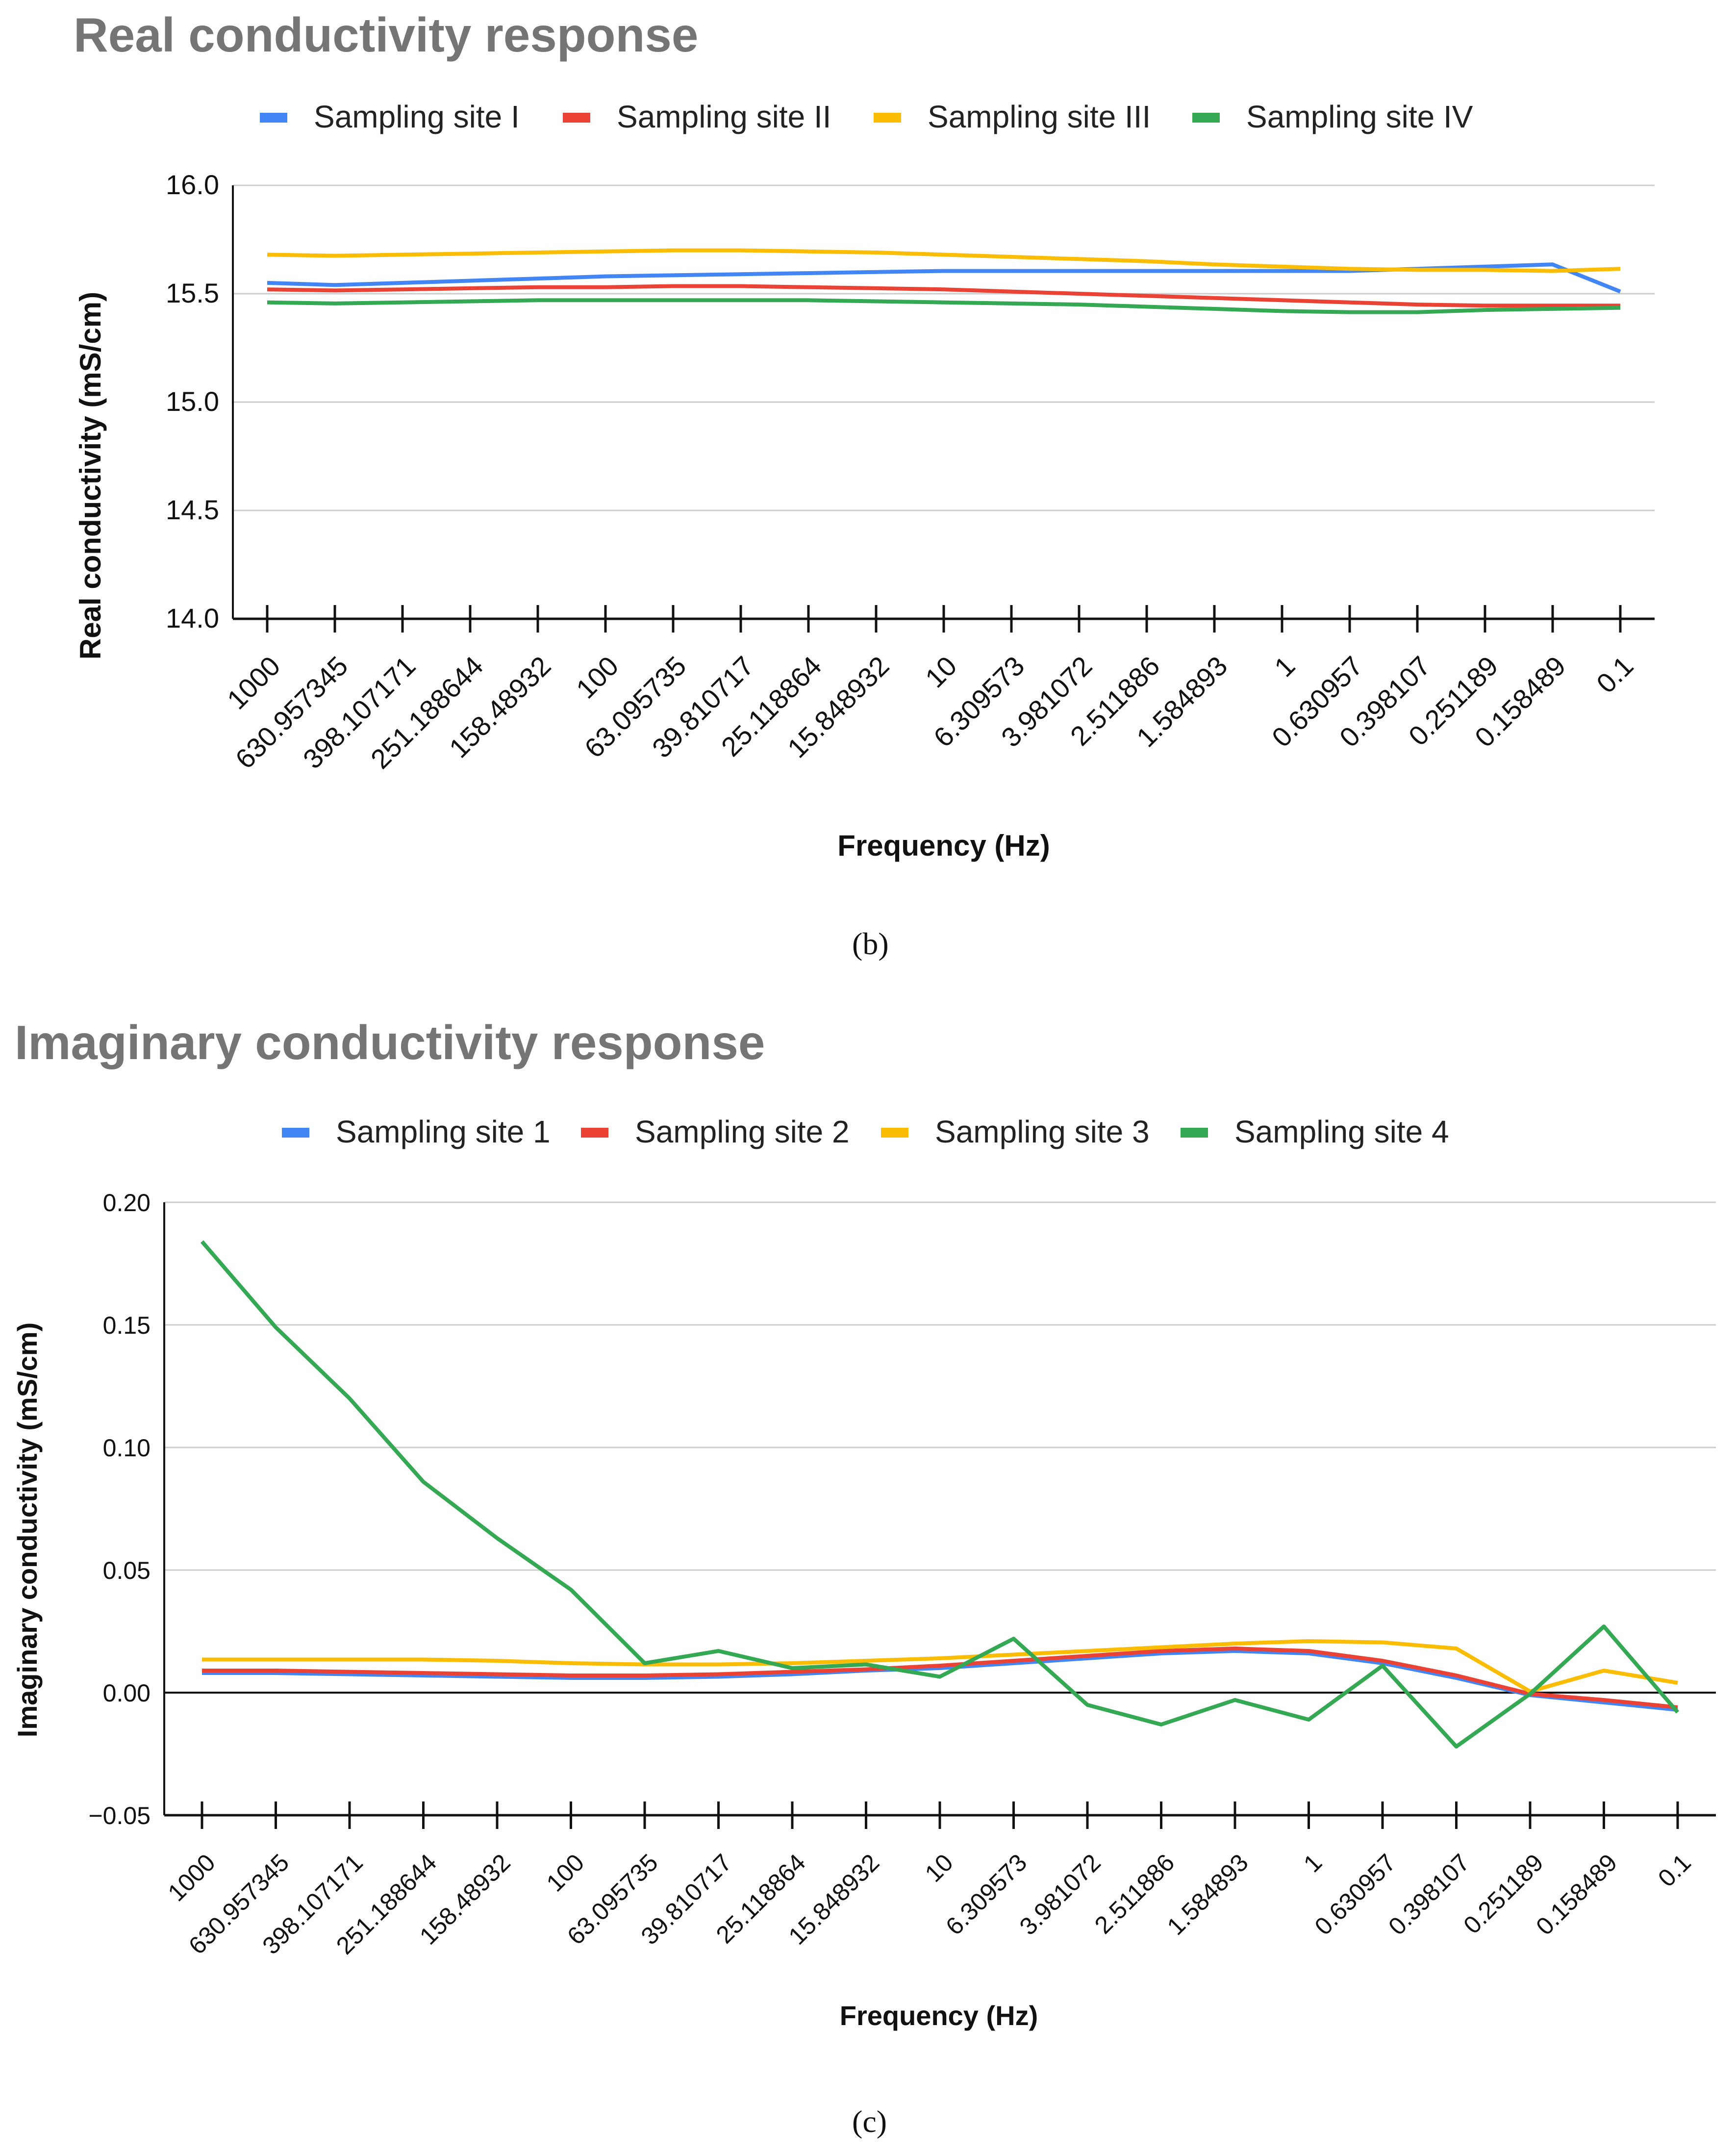 This screenshot has height=2156, width=1736. Describe the element at coordinates (127, 1693) in the screenshot. I see `y-tick-label: 0.00` at that location.